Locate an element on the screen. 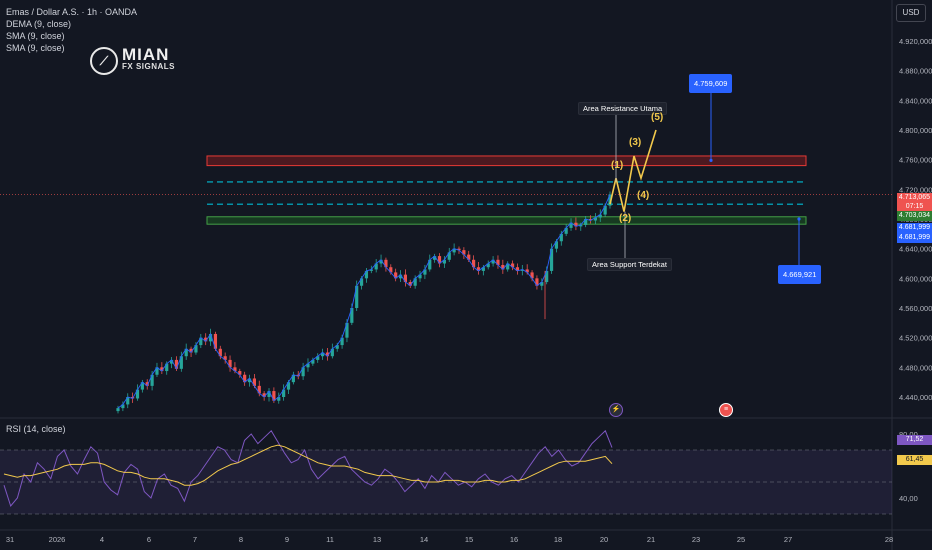 This screenshot has width=932, height=550. time-axis-label: 28 is located at coordinates (889, 539).